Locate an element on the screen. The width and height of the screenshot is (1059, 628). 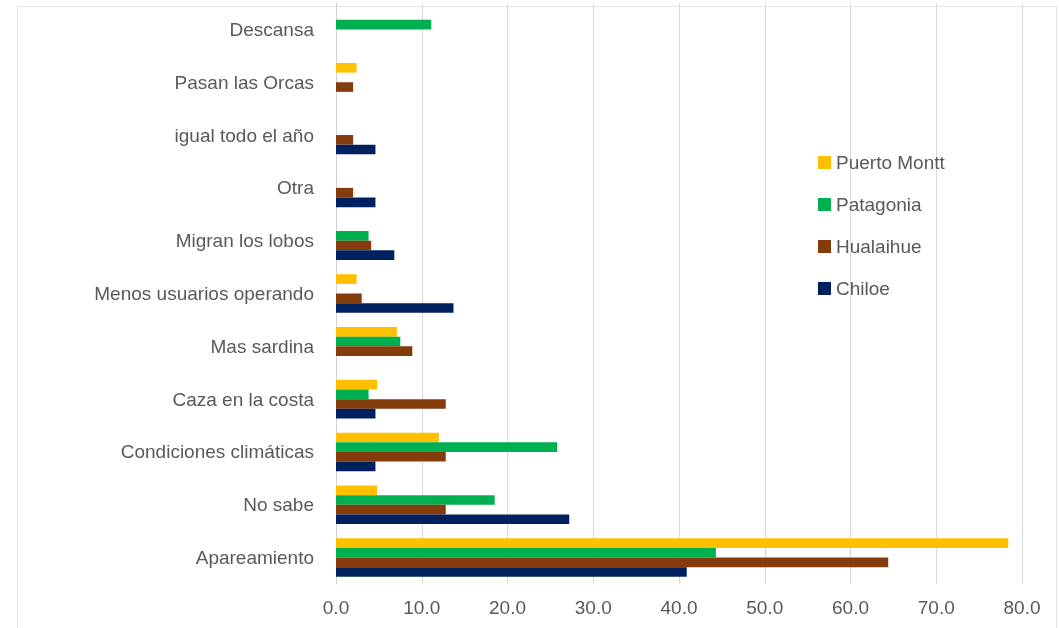
legend-label: Chiloe is located at coordinates (863, 288).